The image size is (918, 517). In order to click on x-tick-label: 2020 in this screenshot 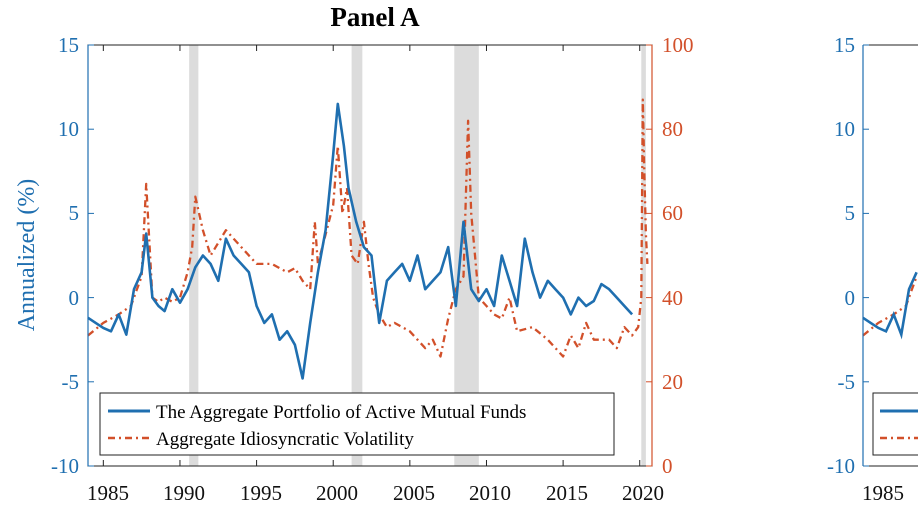, I will do `click(643, 493)`.